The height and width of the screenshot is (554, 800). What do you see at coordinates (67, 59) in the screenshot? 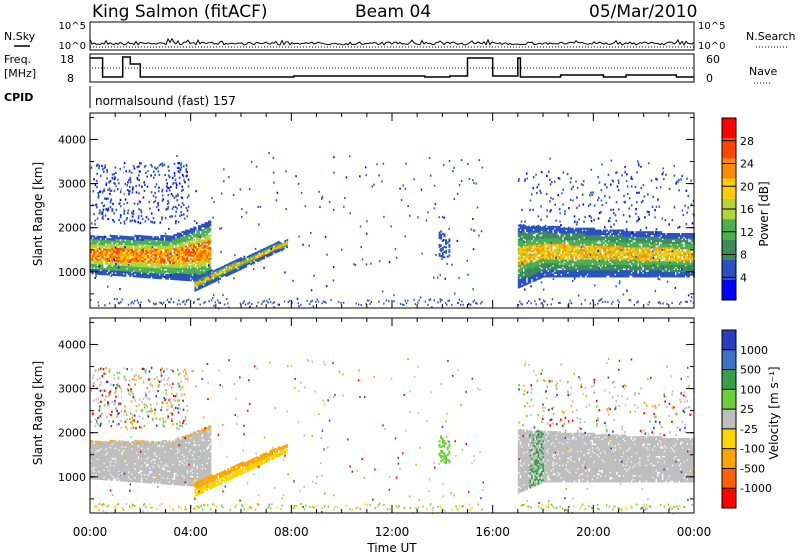
I see `freq-tick-hi: 18` at bounding box center [67, 59].